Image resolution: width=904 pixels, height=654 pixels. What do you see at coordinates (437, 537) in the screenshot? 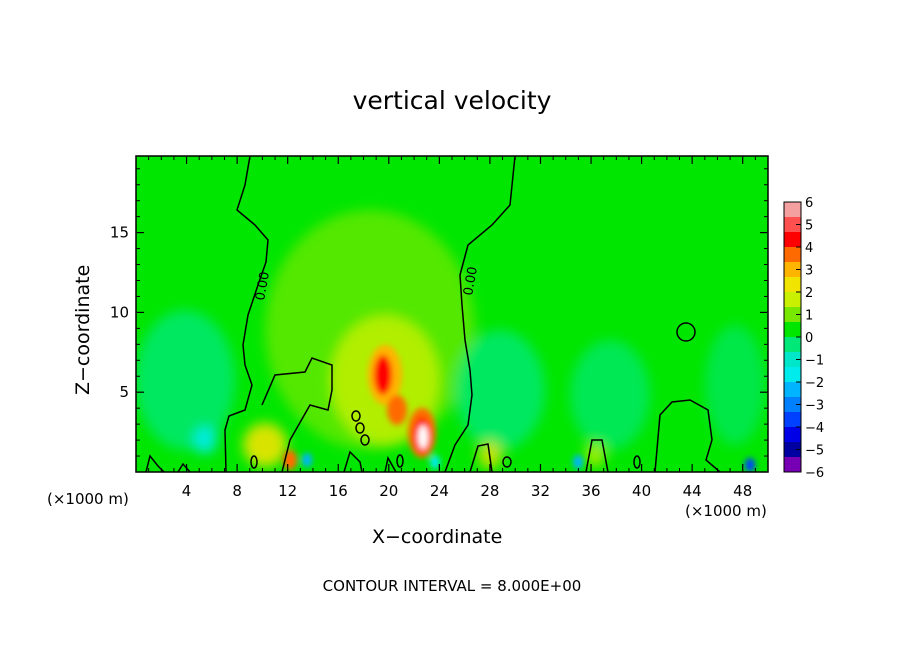
I see `x-axis-label: X−coordinate` at bounding box center [437, 537].